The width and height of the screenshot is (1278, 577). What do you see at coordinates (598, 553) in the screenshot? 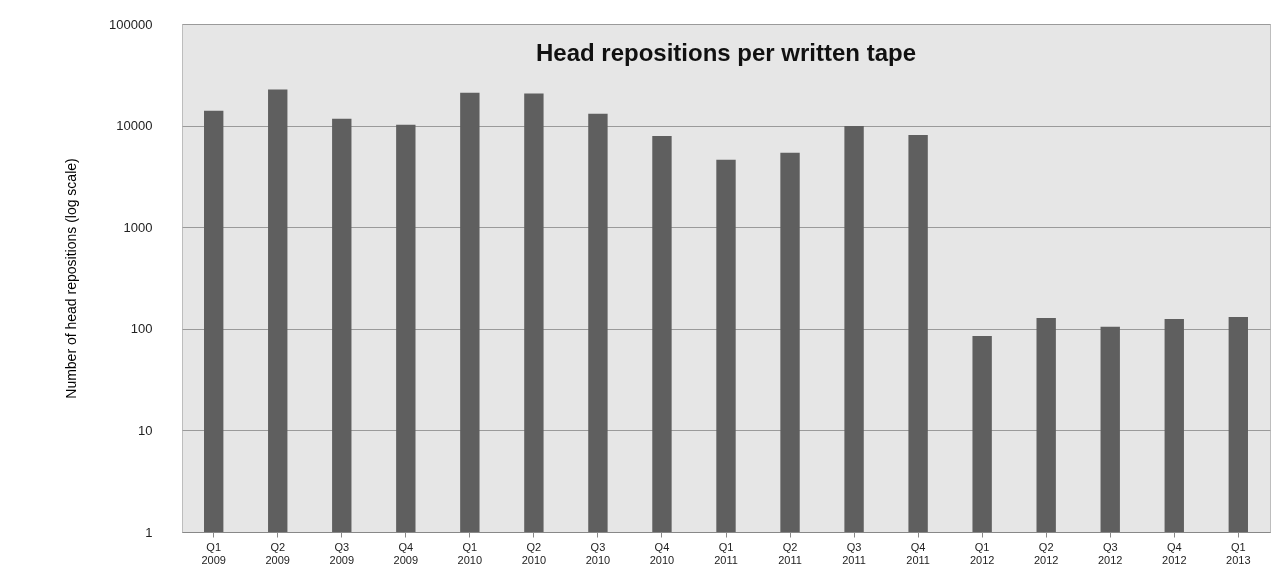
I see `x-tick-label: Q3 2010` at bounding box center [598, 553].